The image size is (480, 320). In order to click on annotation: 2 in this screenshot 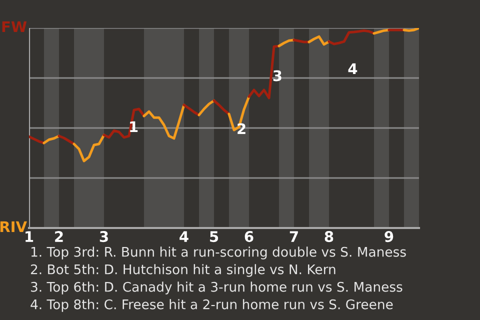, I will do `click(242, 128)`.